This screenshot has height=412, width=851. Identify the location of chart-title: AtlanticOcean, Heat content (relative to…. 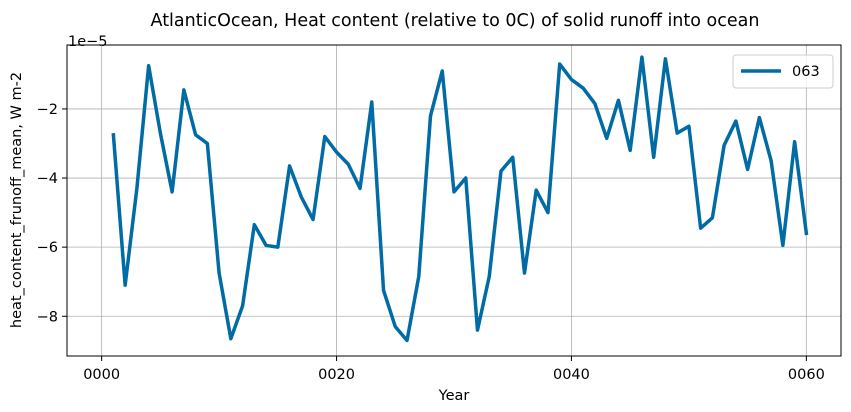
(455, 21).